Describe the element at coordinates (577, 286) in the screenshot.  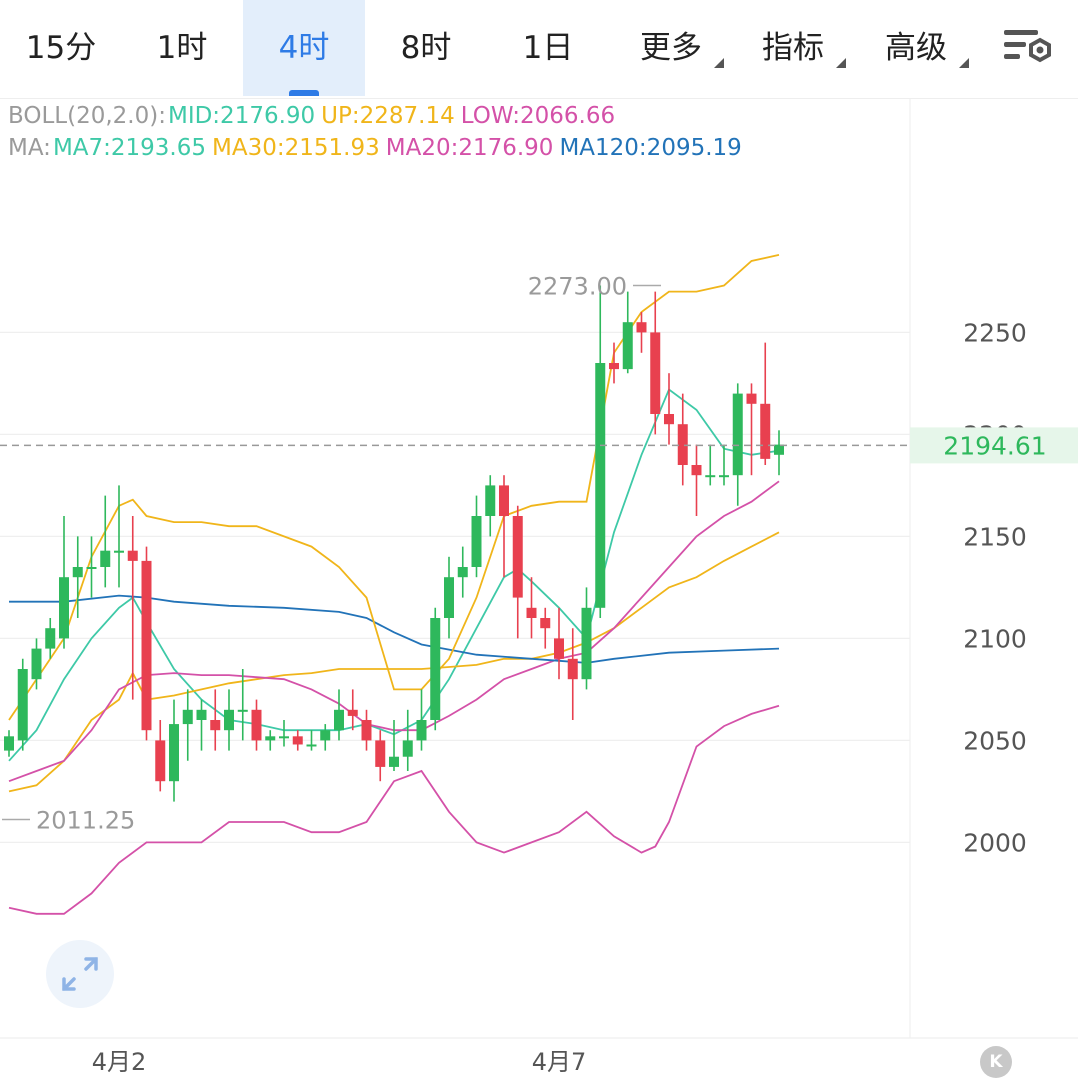
I see `high-price-label: 2273.00` at that location.